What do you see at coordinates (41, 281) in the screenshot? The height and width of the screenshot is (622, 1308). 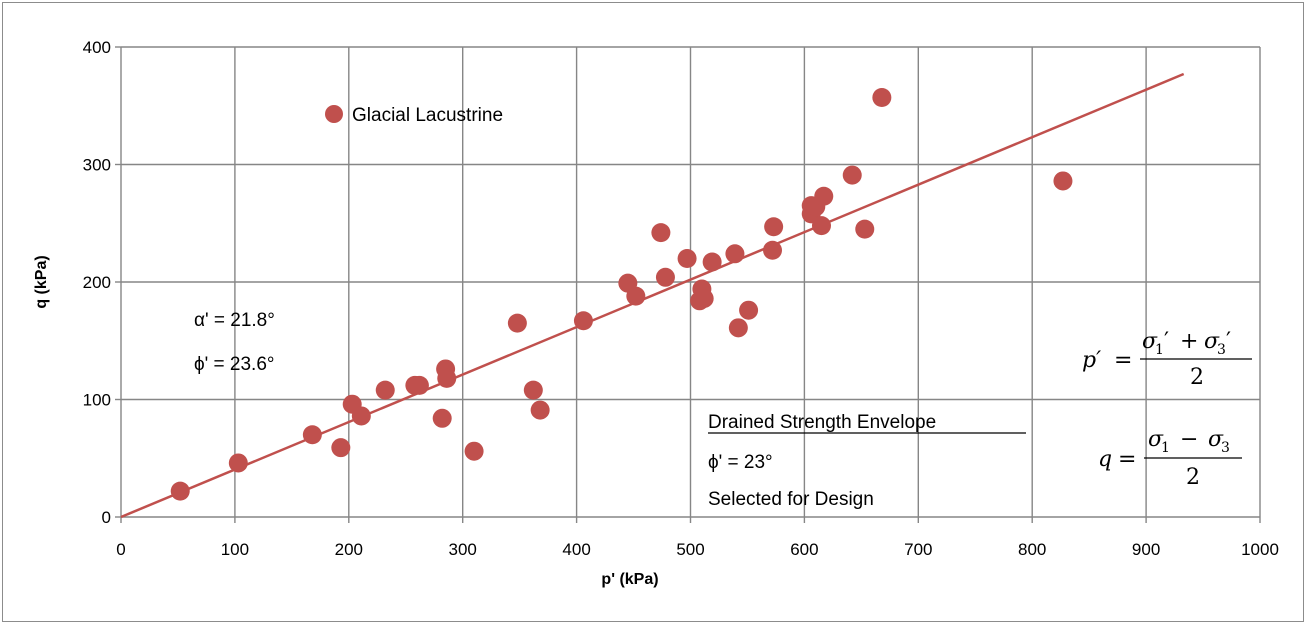 I see `y-axis-title: q (kPa)` at bounding box center [41, 281].